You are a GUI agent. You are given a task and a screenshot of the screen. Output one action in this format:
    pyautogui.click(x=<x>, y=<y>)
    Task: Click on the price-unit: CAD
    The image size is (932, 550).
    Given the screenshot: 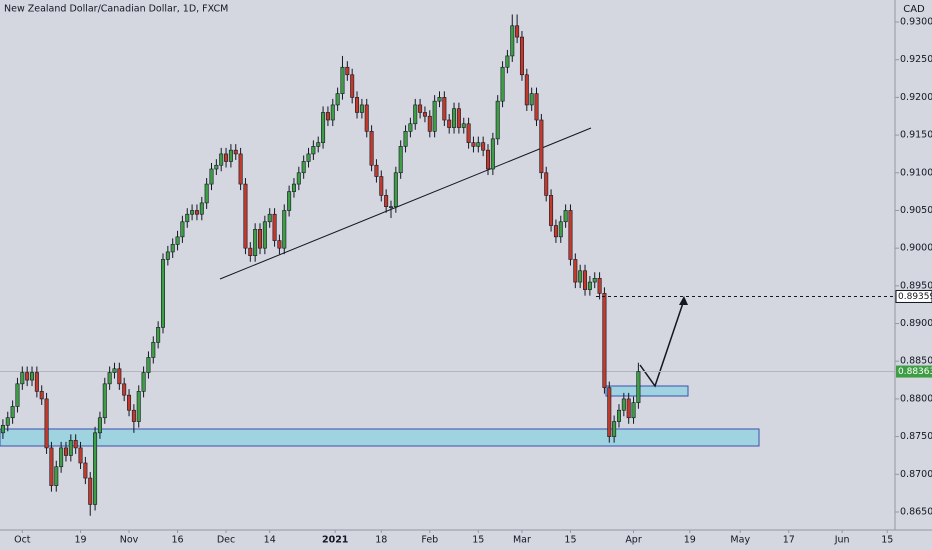 What is the action you would take?
    pyautogui.click(x=914, y=9)
    